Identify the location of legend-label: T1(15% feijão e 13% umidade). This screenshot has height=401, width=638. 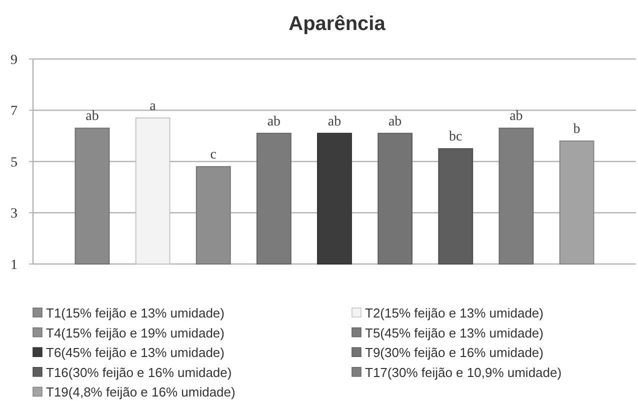
(135, 313).